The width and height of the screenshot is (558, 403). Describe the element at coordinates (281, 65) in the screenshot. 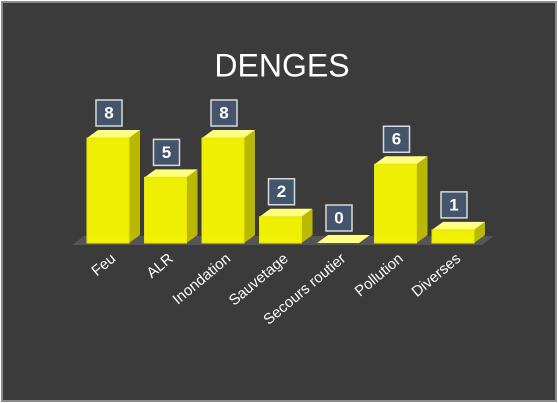

I see `chart-title: DENGES` at that location.